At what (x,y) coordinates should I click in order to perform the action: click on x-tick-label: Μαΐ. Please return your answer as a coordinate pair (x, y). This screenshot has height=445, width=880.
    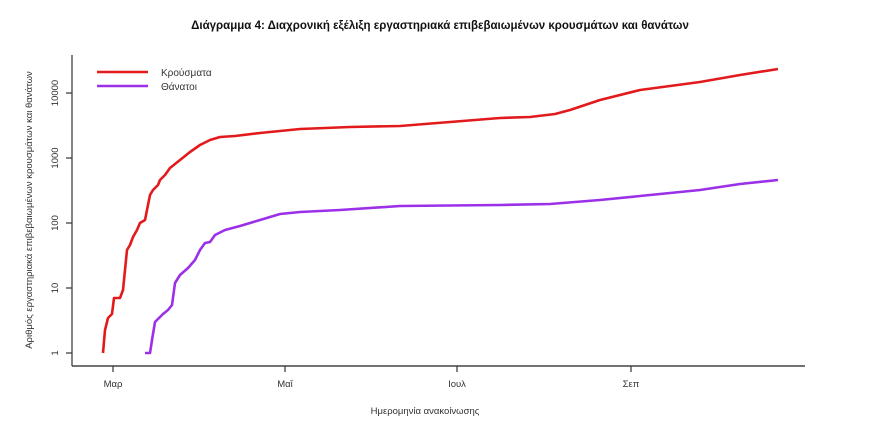
    Looking at the image, I should click on (285, 384).